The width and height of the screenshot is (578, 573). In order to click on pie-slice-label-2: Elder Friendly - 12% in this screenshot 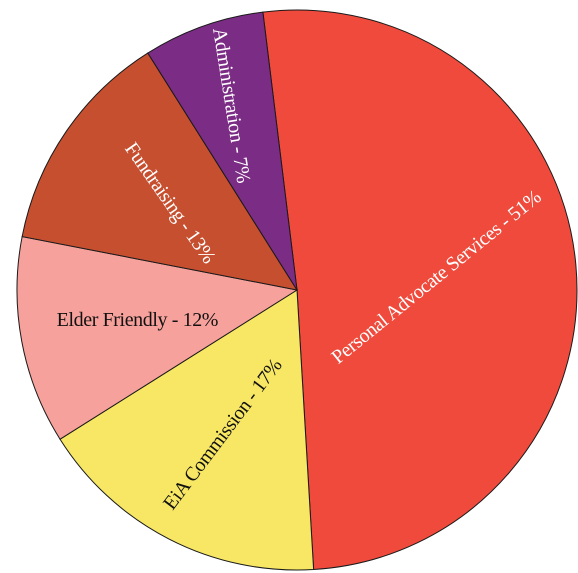, I will do `click(137, 320)`.